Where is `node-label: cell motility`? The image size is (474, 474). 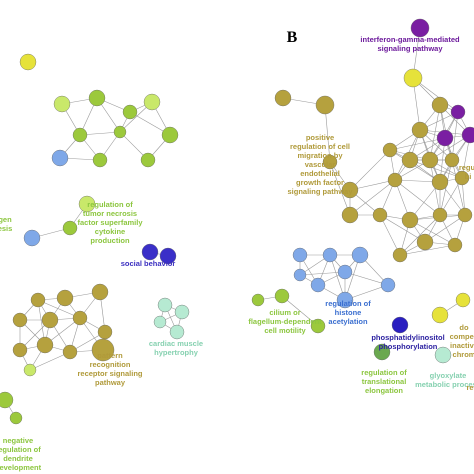
node-label: cell motility is located at coordinates (285, 330).